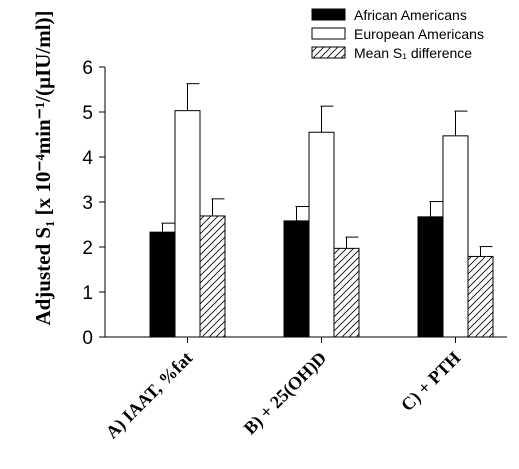 The image size is (519, 469). I want to click on x-category-label: A) IAAT, %fat, so click(149, 395).